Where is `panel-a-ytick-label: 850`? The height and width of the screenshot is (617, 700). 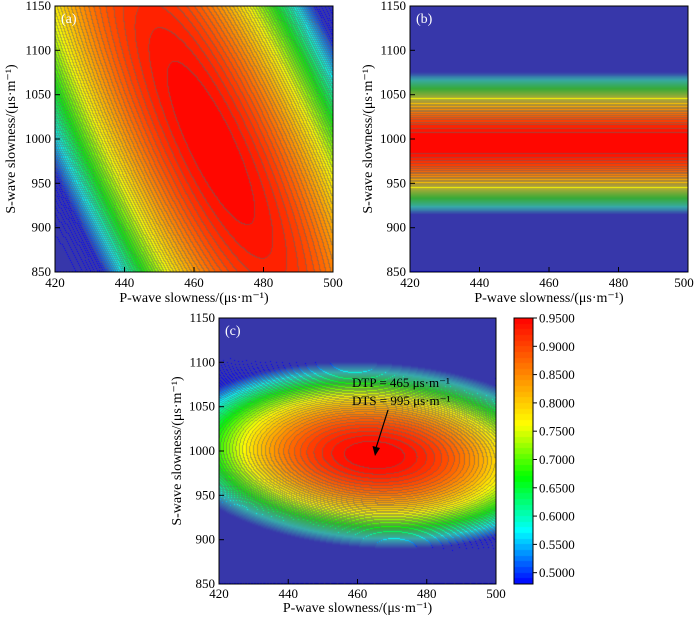
panel-a-ytick-label: 850 is located at coordinates (42, 271).